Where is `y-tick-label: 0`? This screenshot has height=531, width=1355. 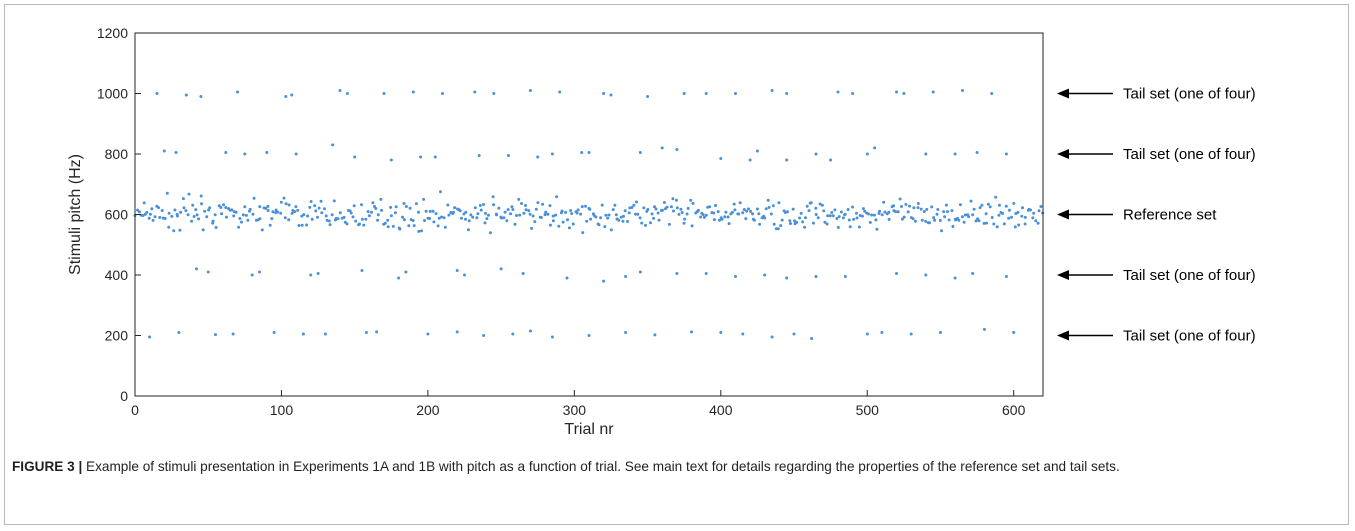
y-tick-label: 0 is located at coordinates (124, 396).